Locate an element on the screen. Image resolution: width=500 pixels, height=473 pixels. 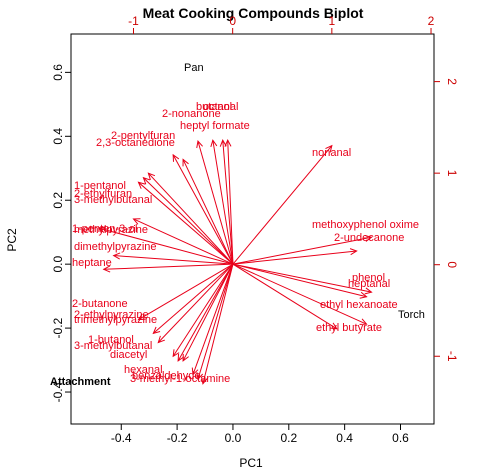
right-tick-label: 1 is located at coordinates (452, 173).